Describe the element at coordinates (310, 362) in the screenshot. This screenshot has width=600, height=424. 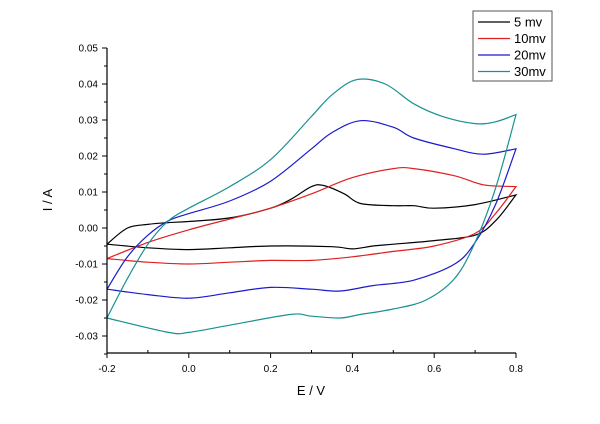
I see `x-ticks: -0.2 0.0 0.2 0.4 0.6 0.8` at that location.